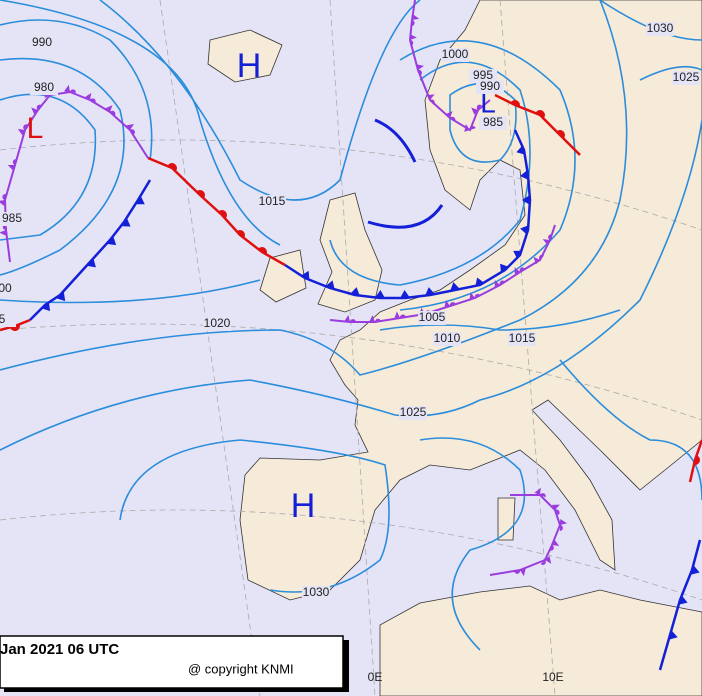 The image size is (702, 696). I want to click on isobar-label: 00, so click(6, 288).